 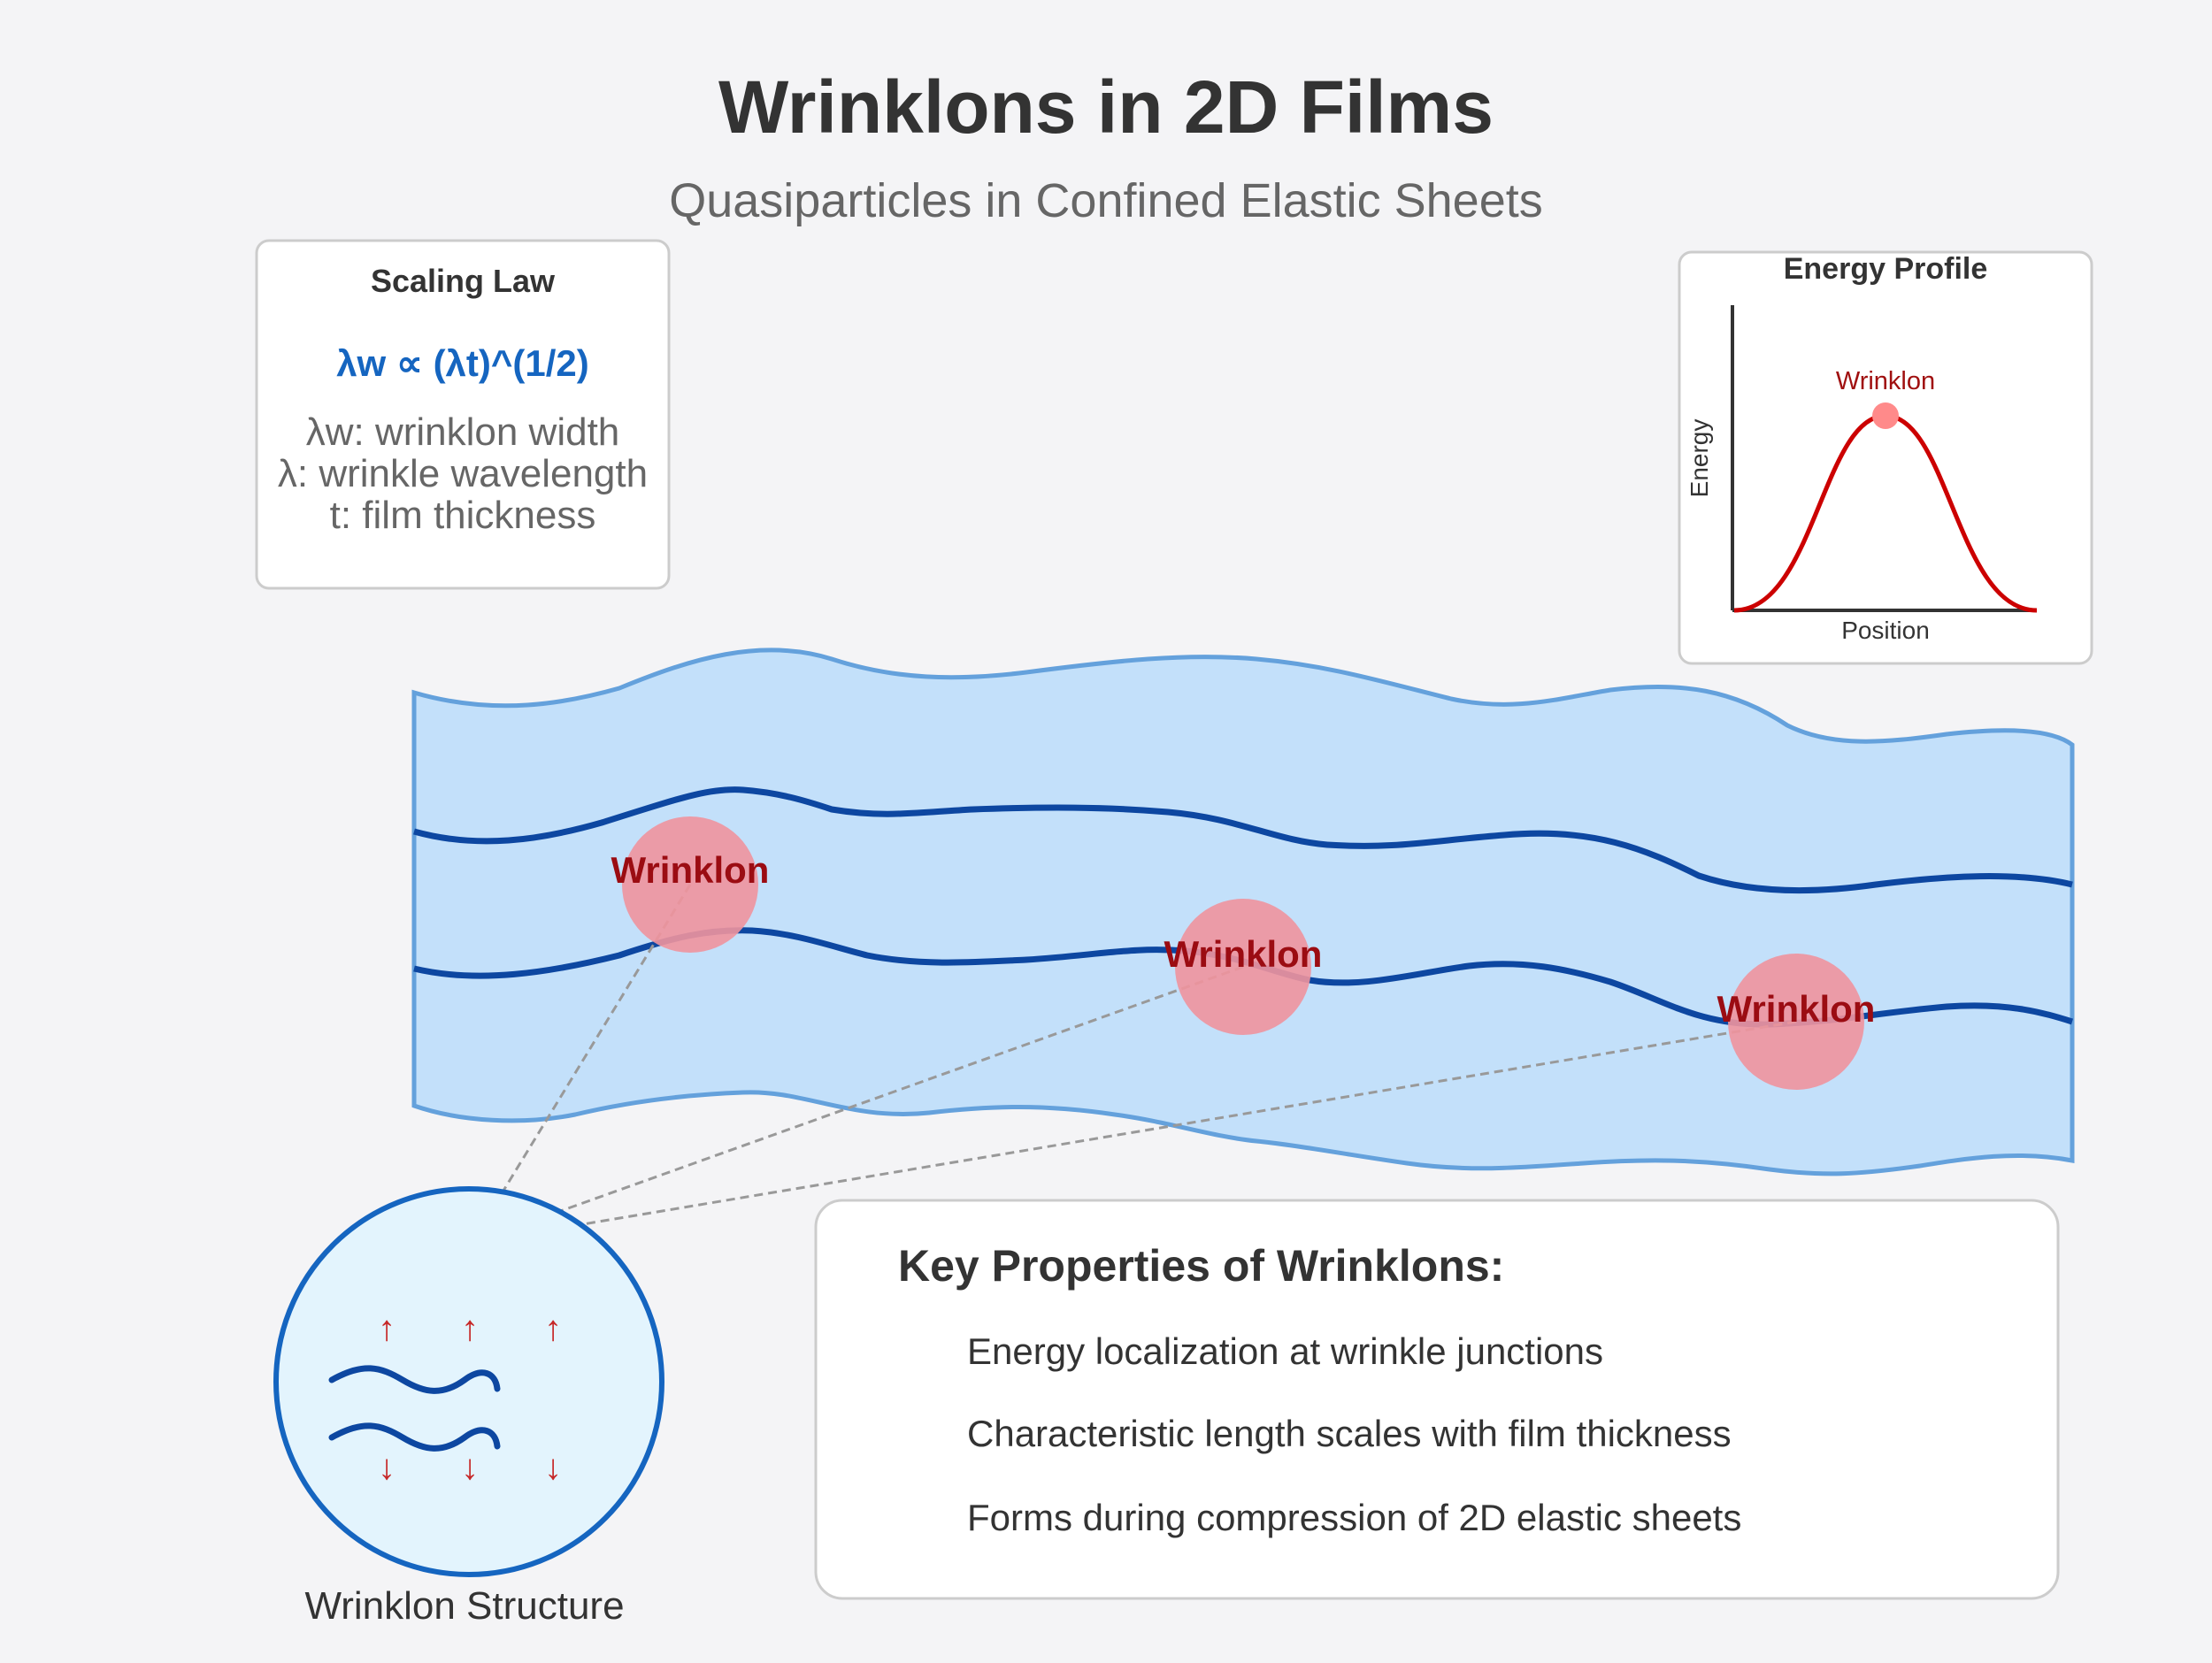 What do you see at coordinates (691, 870) in the screenshot?
I see `wrinklon-label-1: Wrinklon` at bounding box center [691, 870].